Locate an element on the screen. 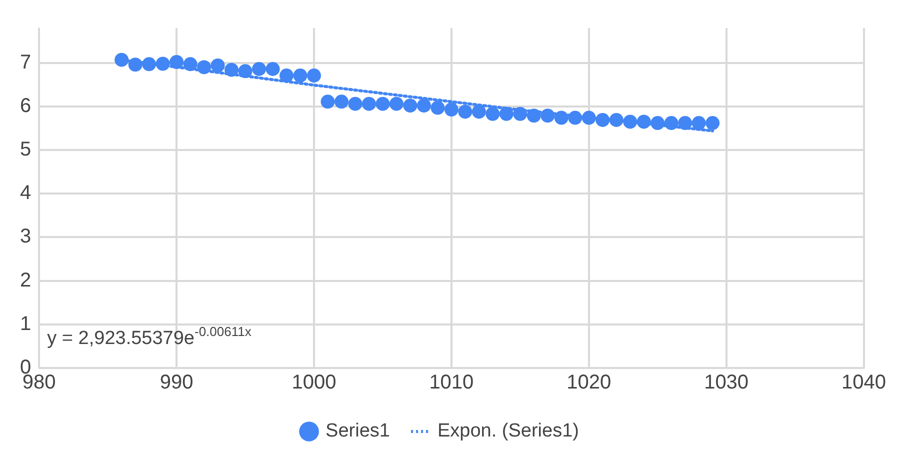 The height and width of the screenshot is (459, 897). y-tick-label: 1 is located at coordinates (26, 323).